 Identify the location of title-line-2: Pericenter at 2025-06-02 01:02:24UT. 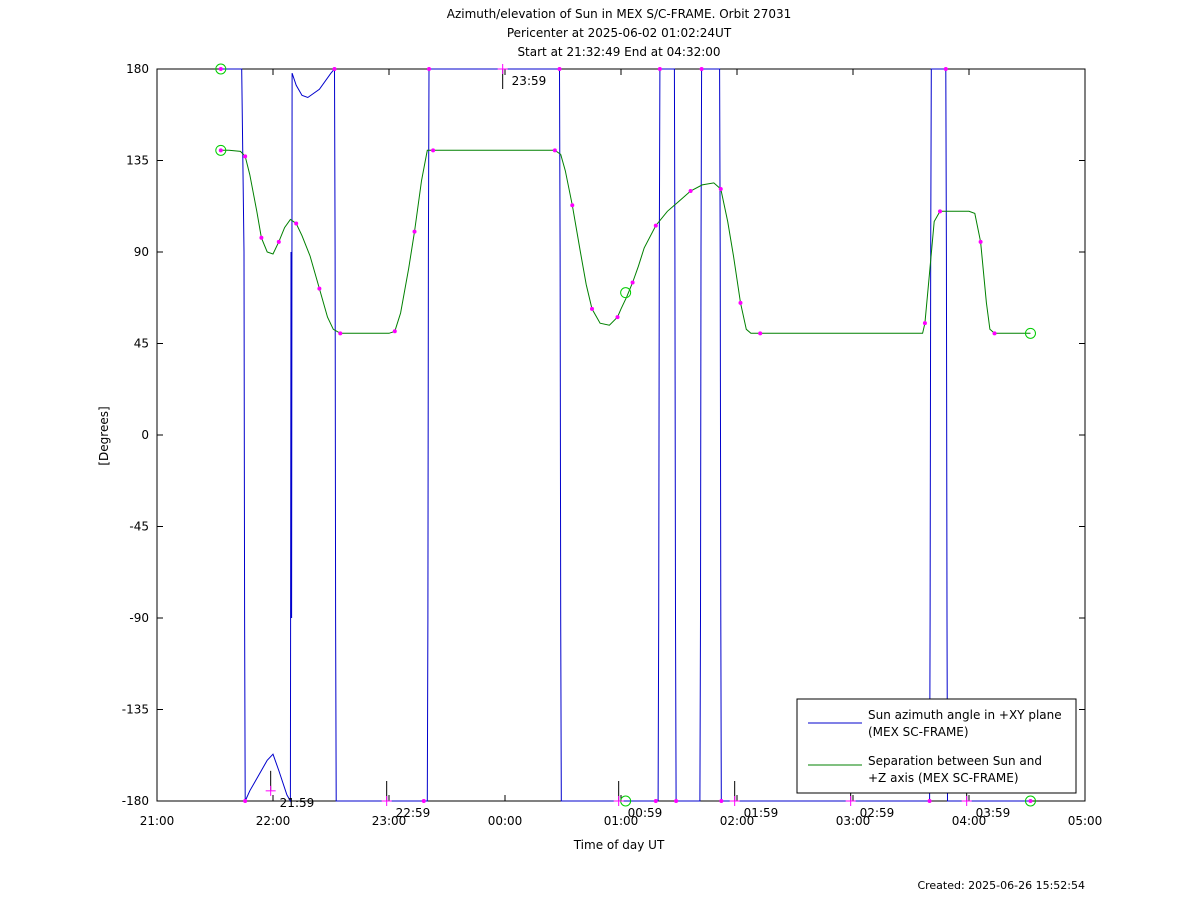
(619, 33).